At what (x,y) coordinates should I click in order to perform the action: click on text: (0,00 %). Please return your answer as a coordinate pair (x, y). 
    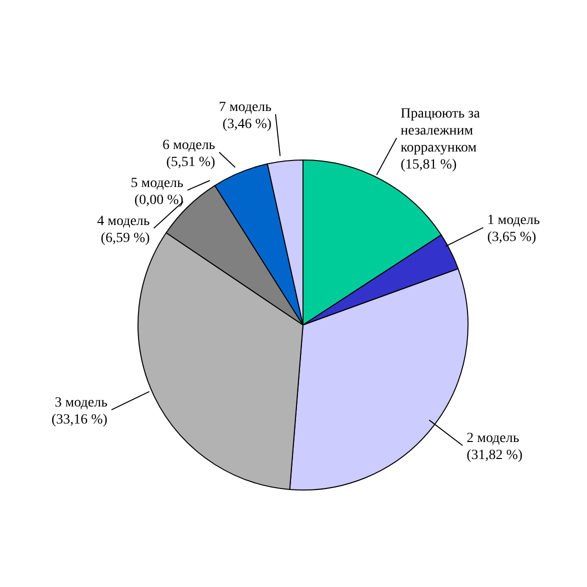
    Looking at the image, I should click on (159, 200).